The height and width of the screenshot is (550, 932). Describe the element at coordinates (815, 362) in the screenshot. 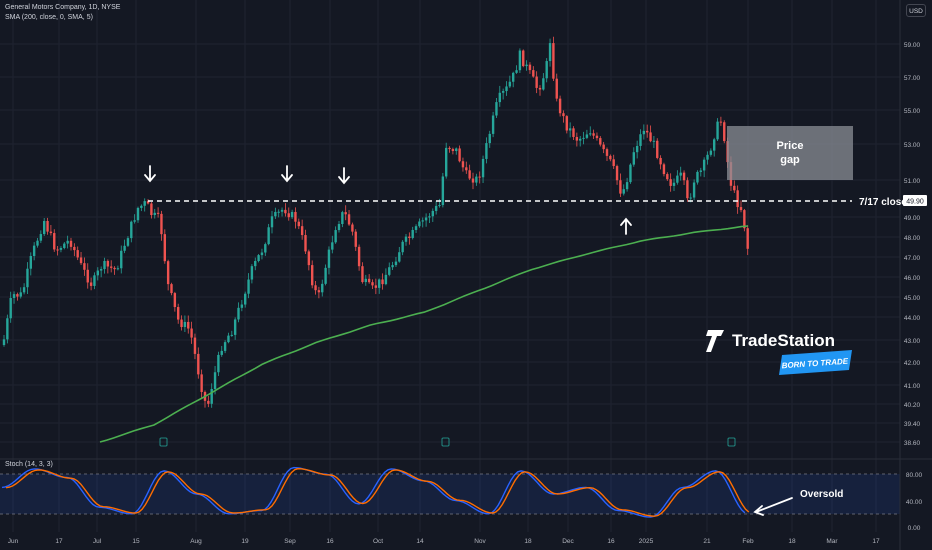

I see `logo-tagline-badge` at that location.